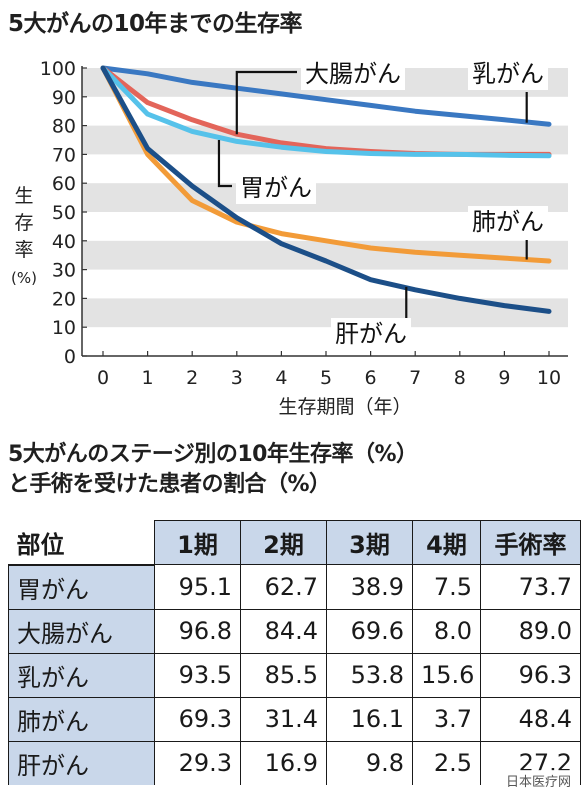 The height and width of the screenshot is (799, 583). What do you see at coordinates (169, 484) in the screenshot?
I see `table-title-line-2: と手術を受けた患者の割合（%）` at bounding box center [169, 484].